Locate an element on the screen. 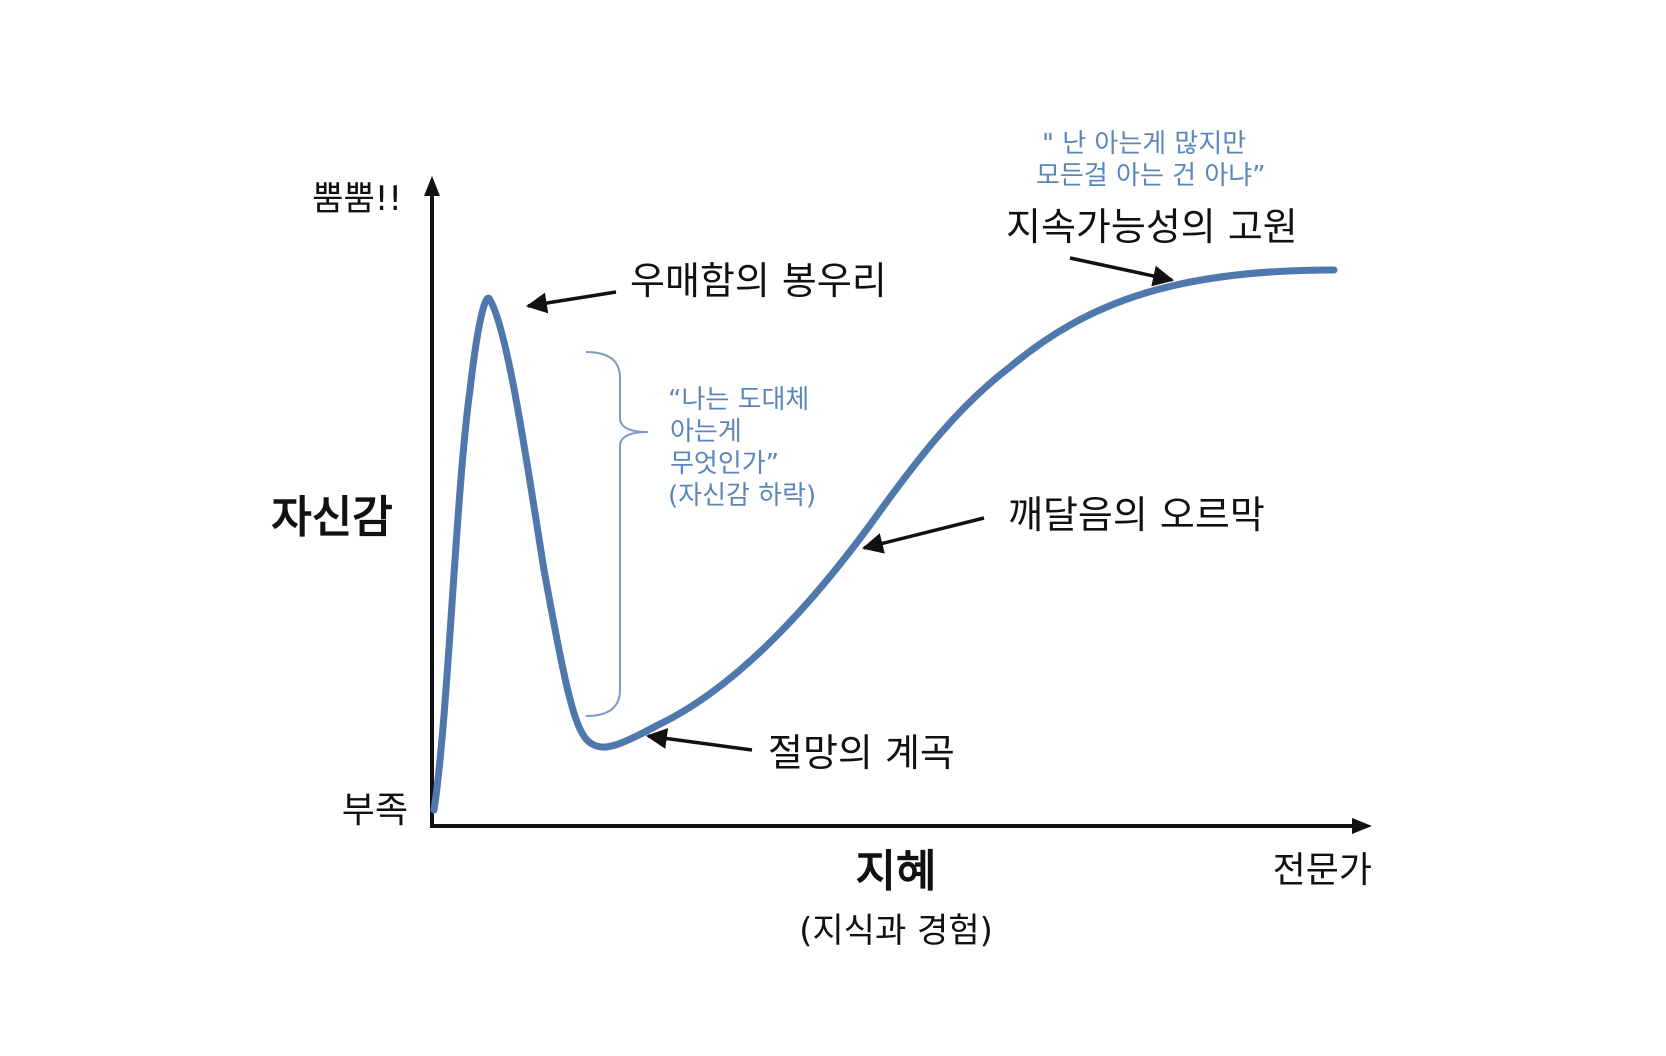 This screenshot has height=1056, width=1666. decline-note-line-1: “나는 도대체 is located at coordinates (738, 400).